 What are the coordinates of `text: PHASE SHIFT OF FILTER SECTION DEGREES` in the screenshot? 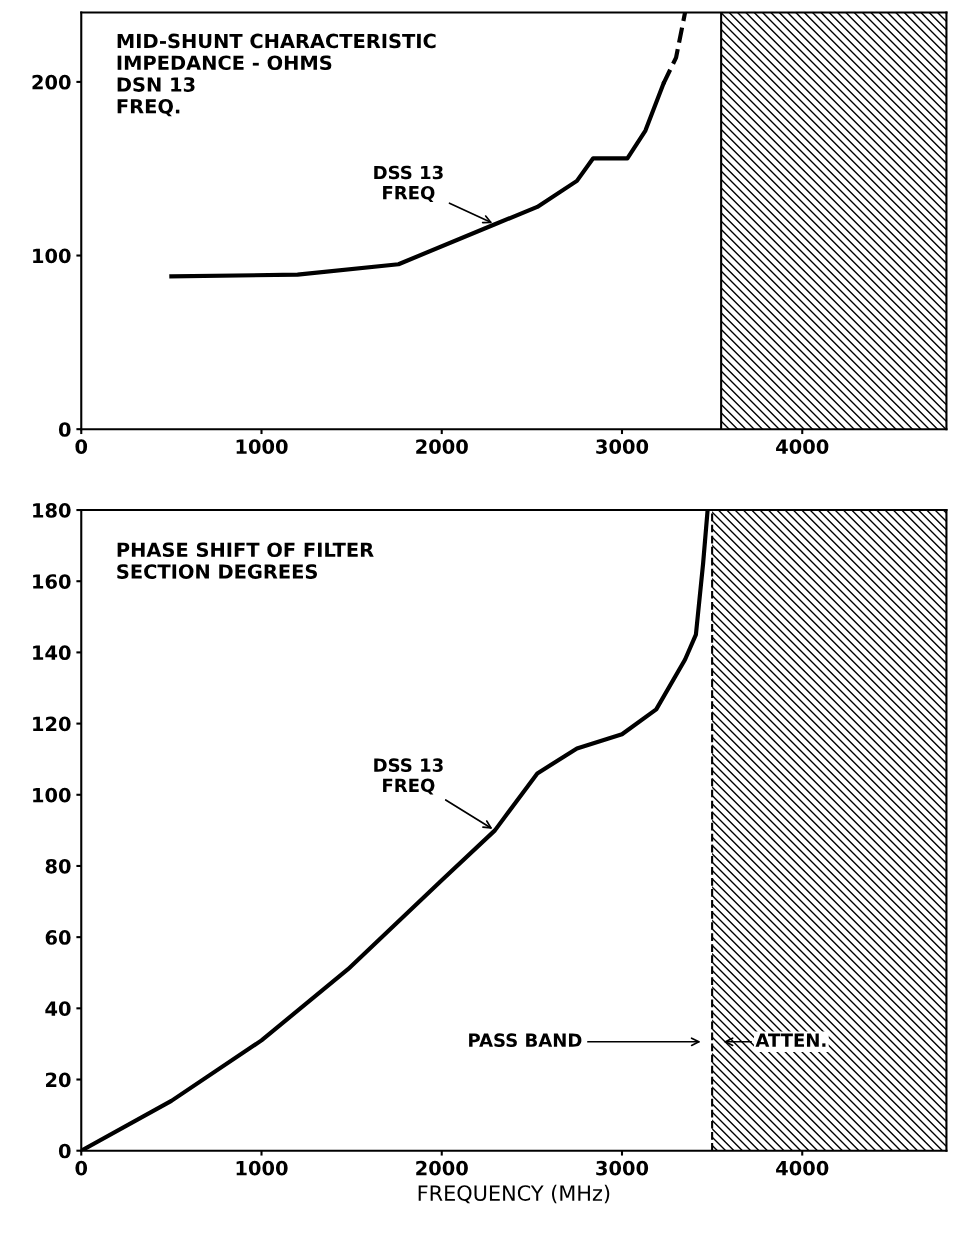 It's located at (245, 560).